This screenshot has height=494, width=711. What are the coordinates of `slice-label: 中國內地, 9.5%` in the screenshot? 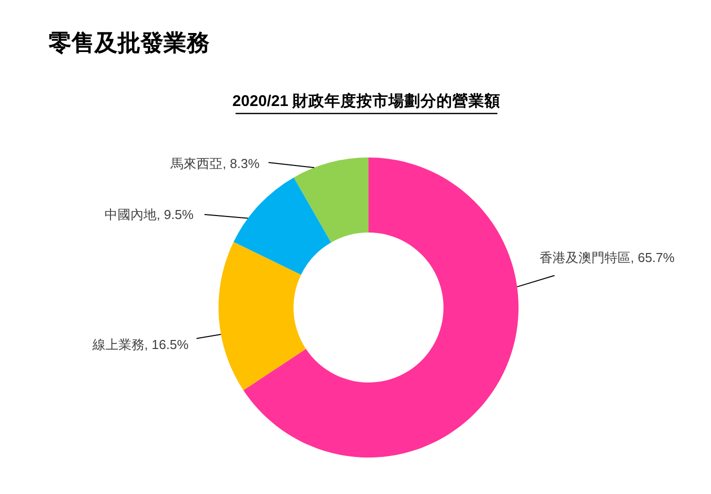 It's located at (149, 214).